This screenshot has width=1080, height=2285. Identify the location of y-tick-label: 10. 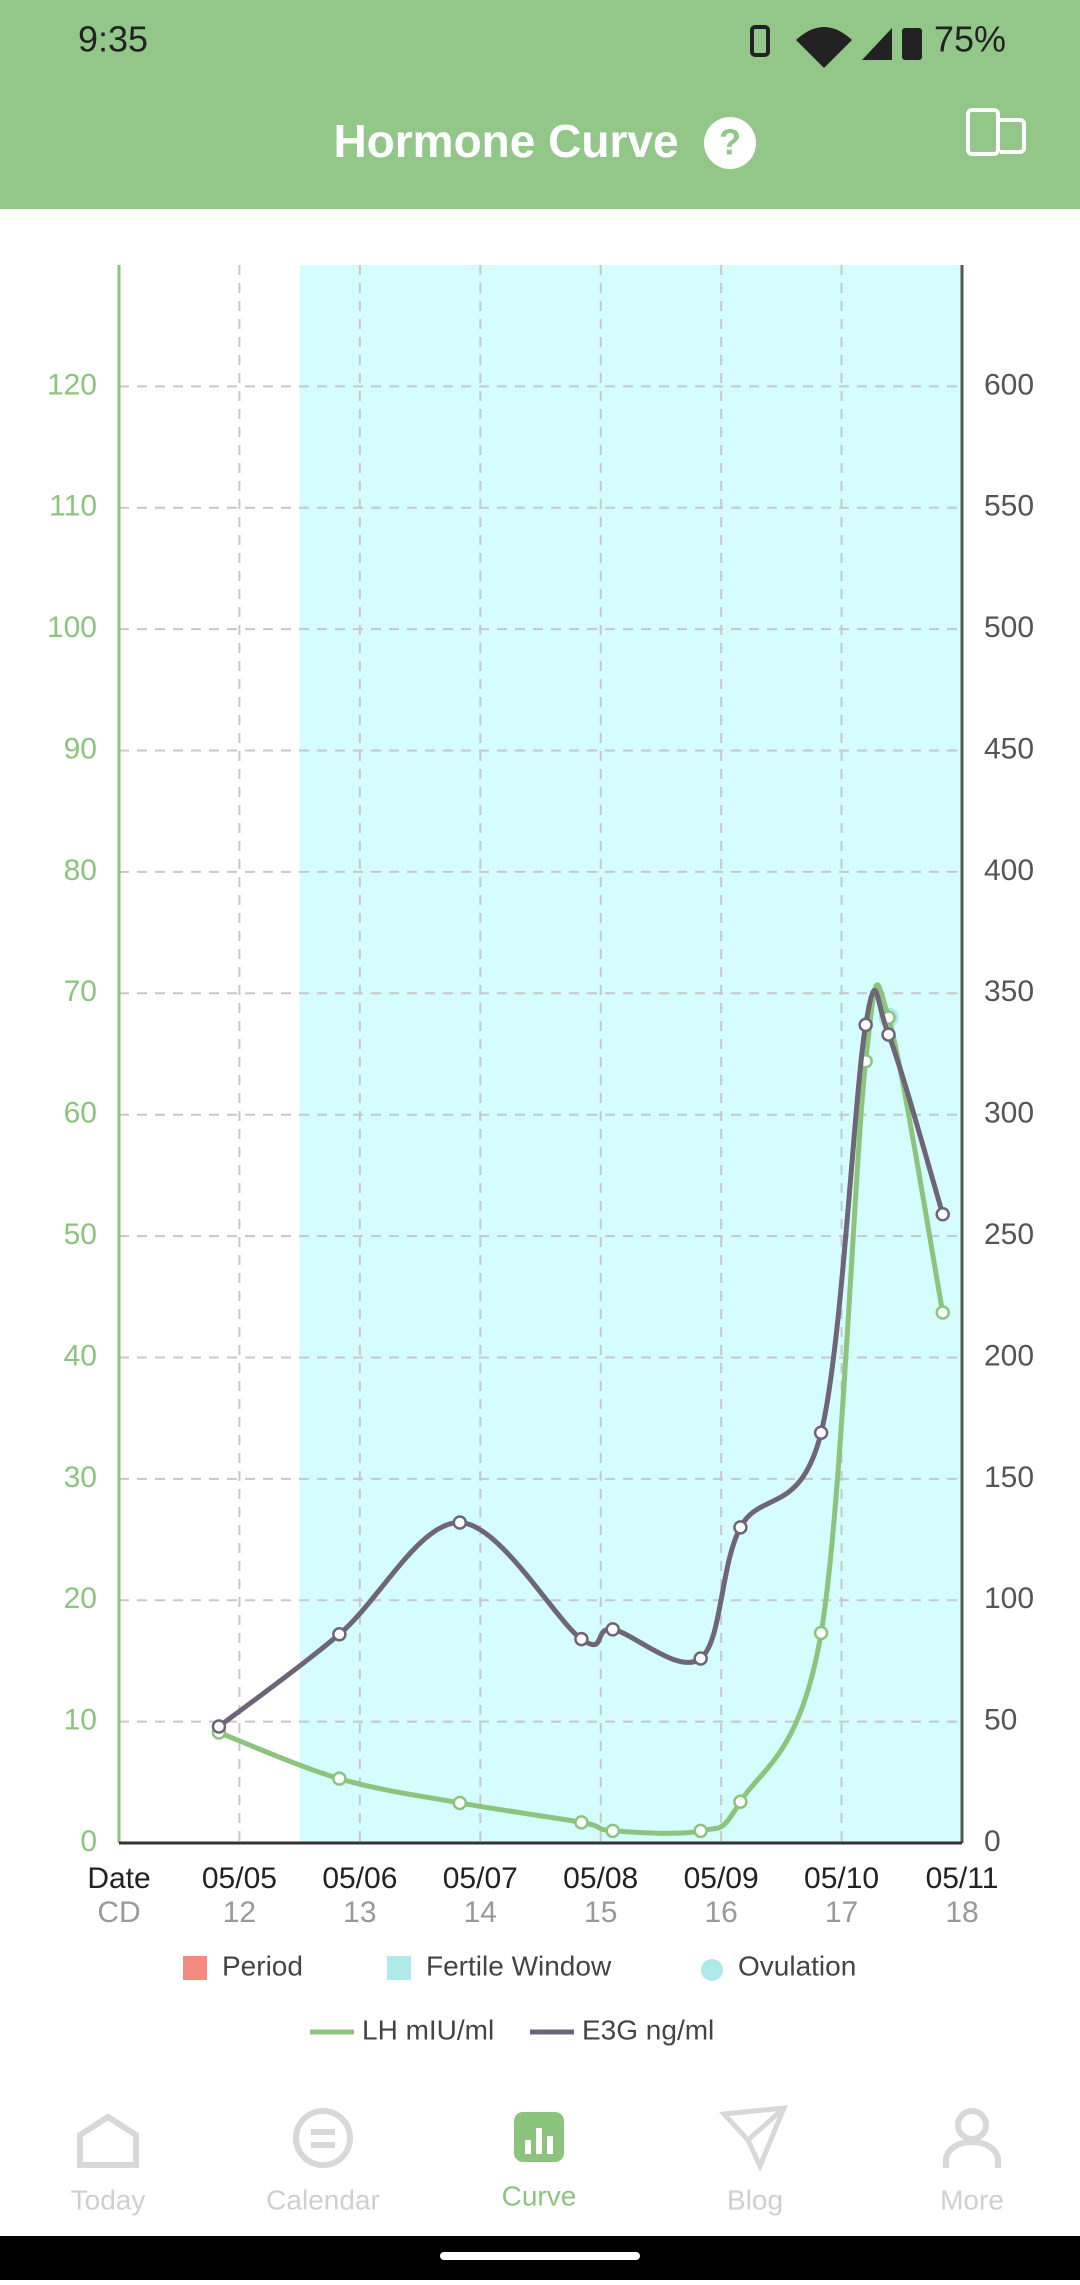
(80, 1720).